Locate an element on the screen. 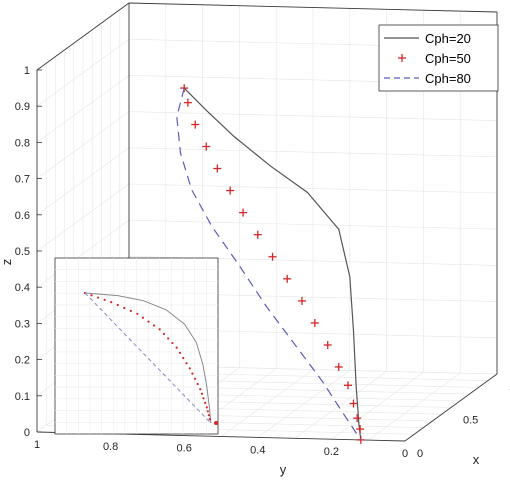 The image size is (510, 486). x-axis-label: x is located at coordinates (476, 459).